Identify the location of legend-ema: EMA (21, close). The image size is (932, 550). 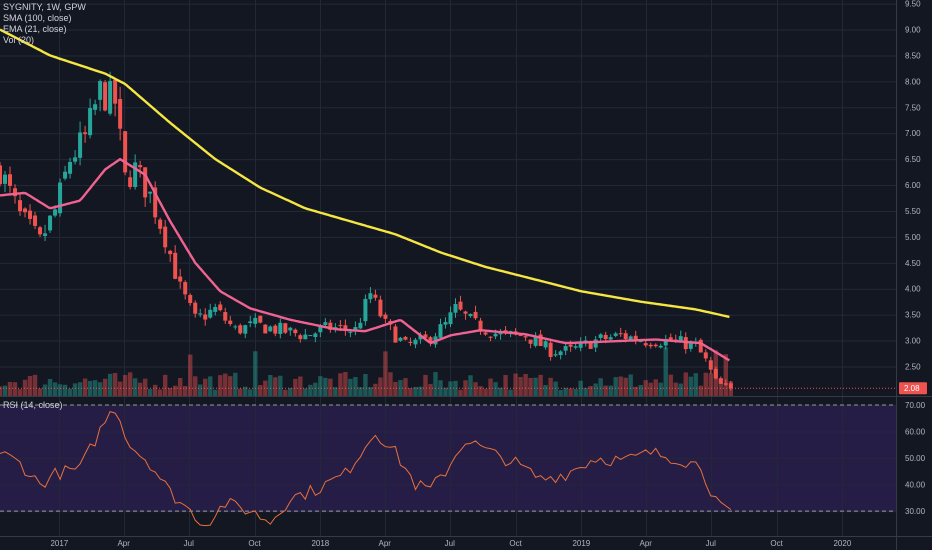
(35, 29).